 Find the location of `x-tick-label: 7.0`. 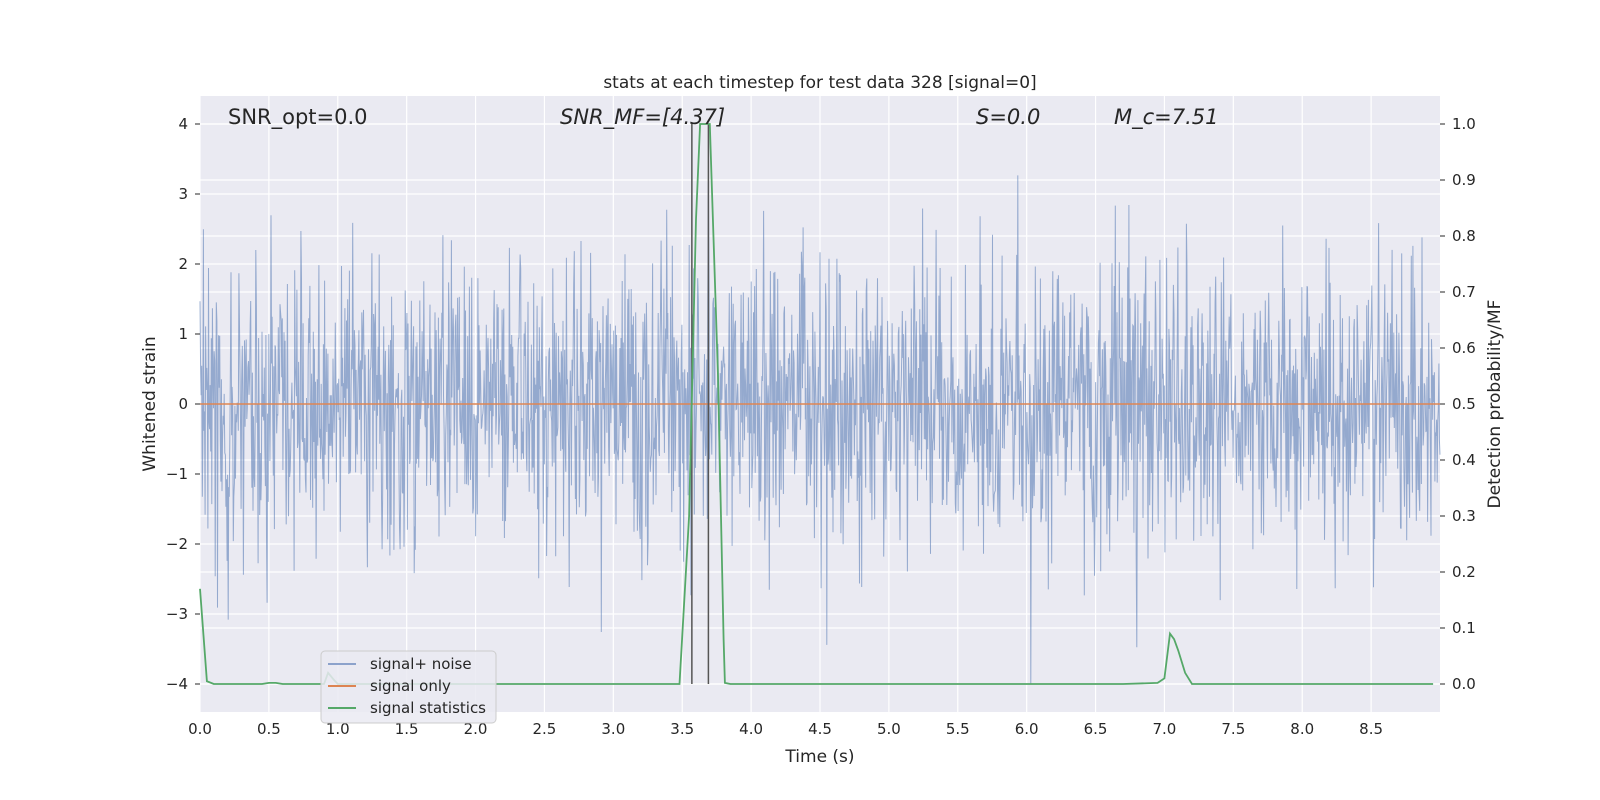

x-tick-label: 7.0 is located at coordinates (1165, 729).